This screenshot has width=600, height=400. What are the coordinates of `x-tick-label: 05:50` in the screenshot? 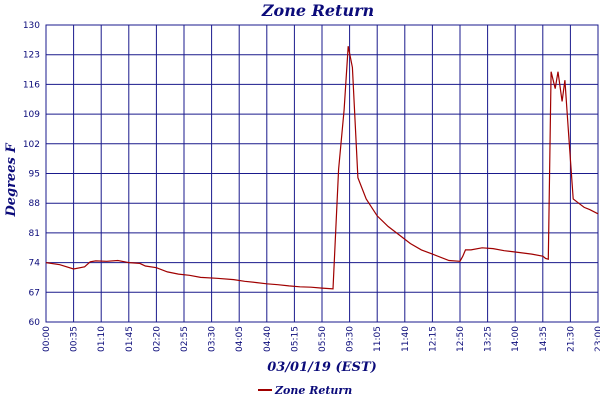 It's located at (323, 339).